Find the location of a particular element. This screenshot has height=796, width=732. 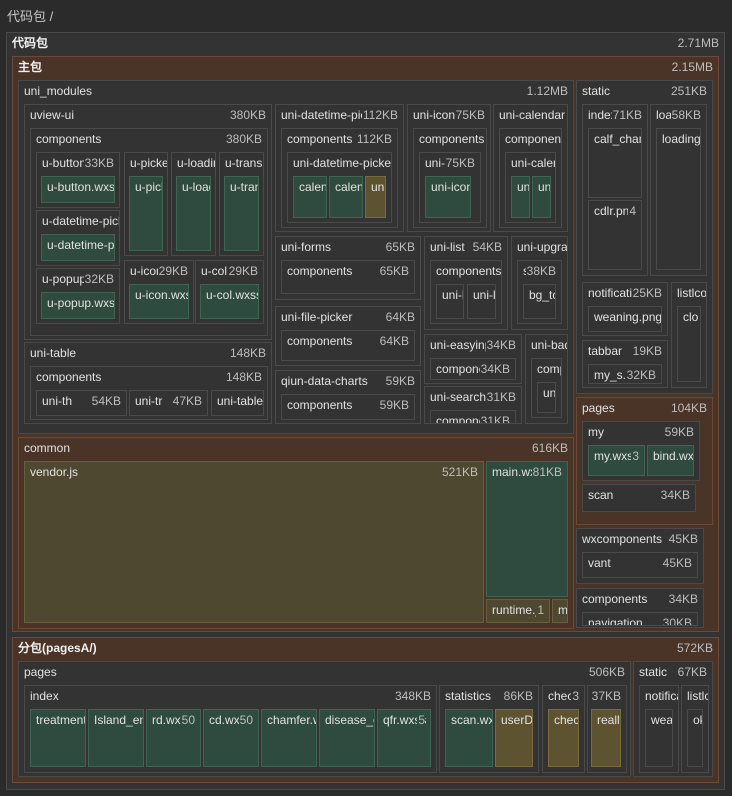

treemap-node-spi1: treatment is located at coordinates (58, 738).